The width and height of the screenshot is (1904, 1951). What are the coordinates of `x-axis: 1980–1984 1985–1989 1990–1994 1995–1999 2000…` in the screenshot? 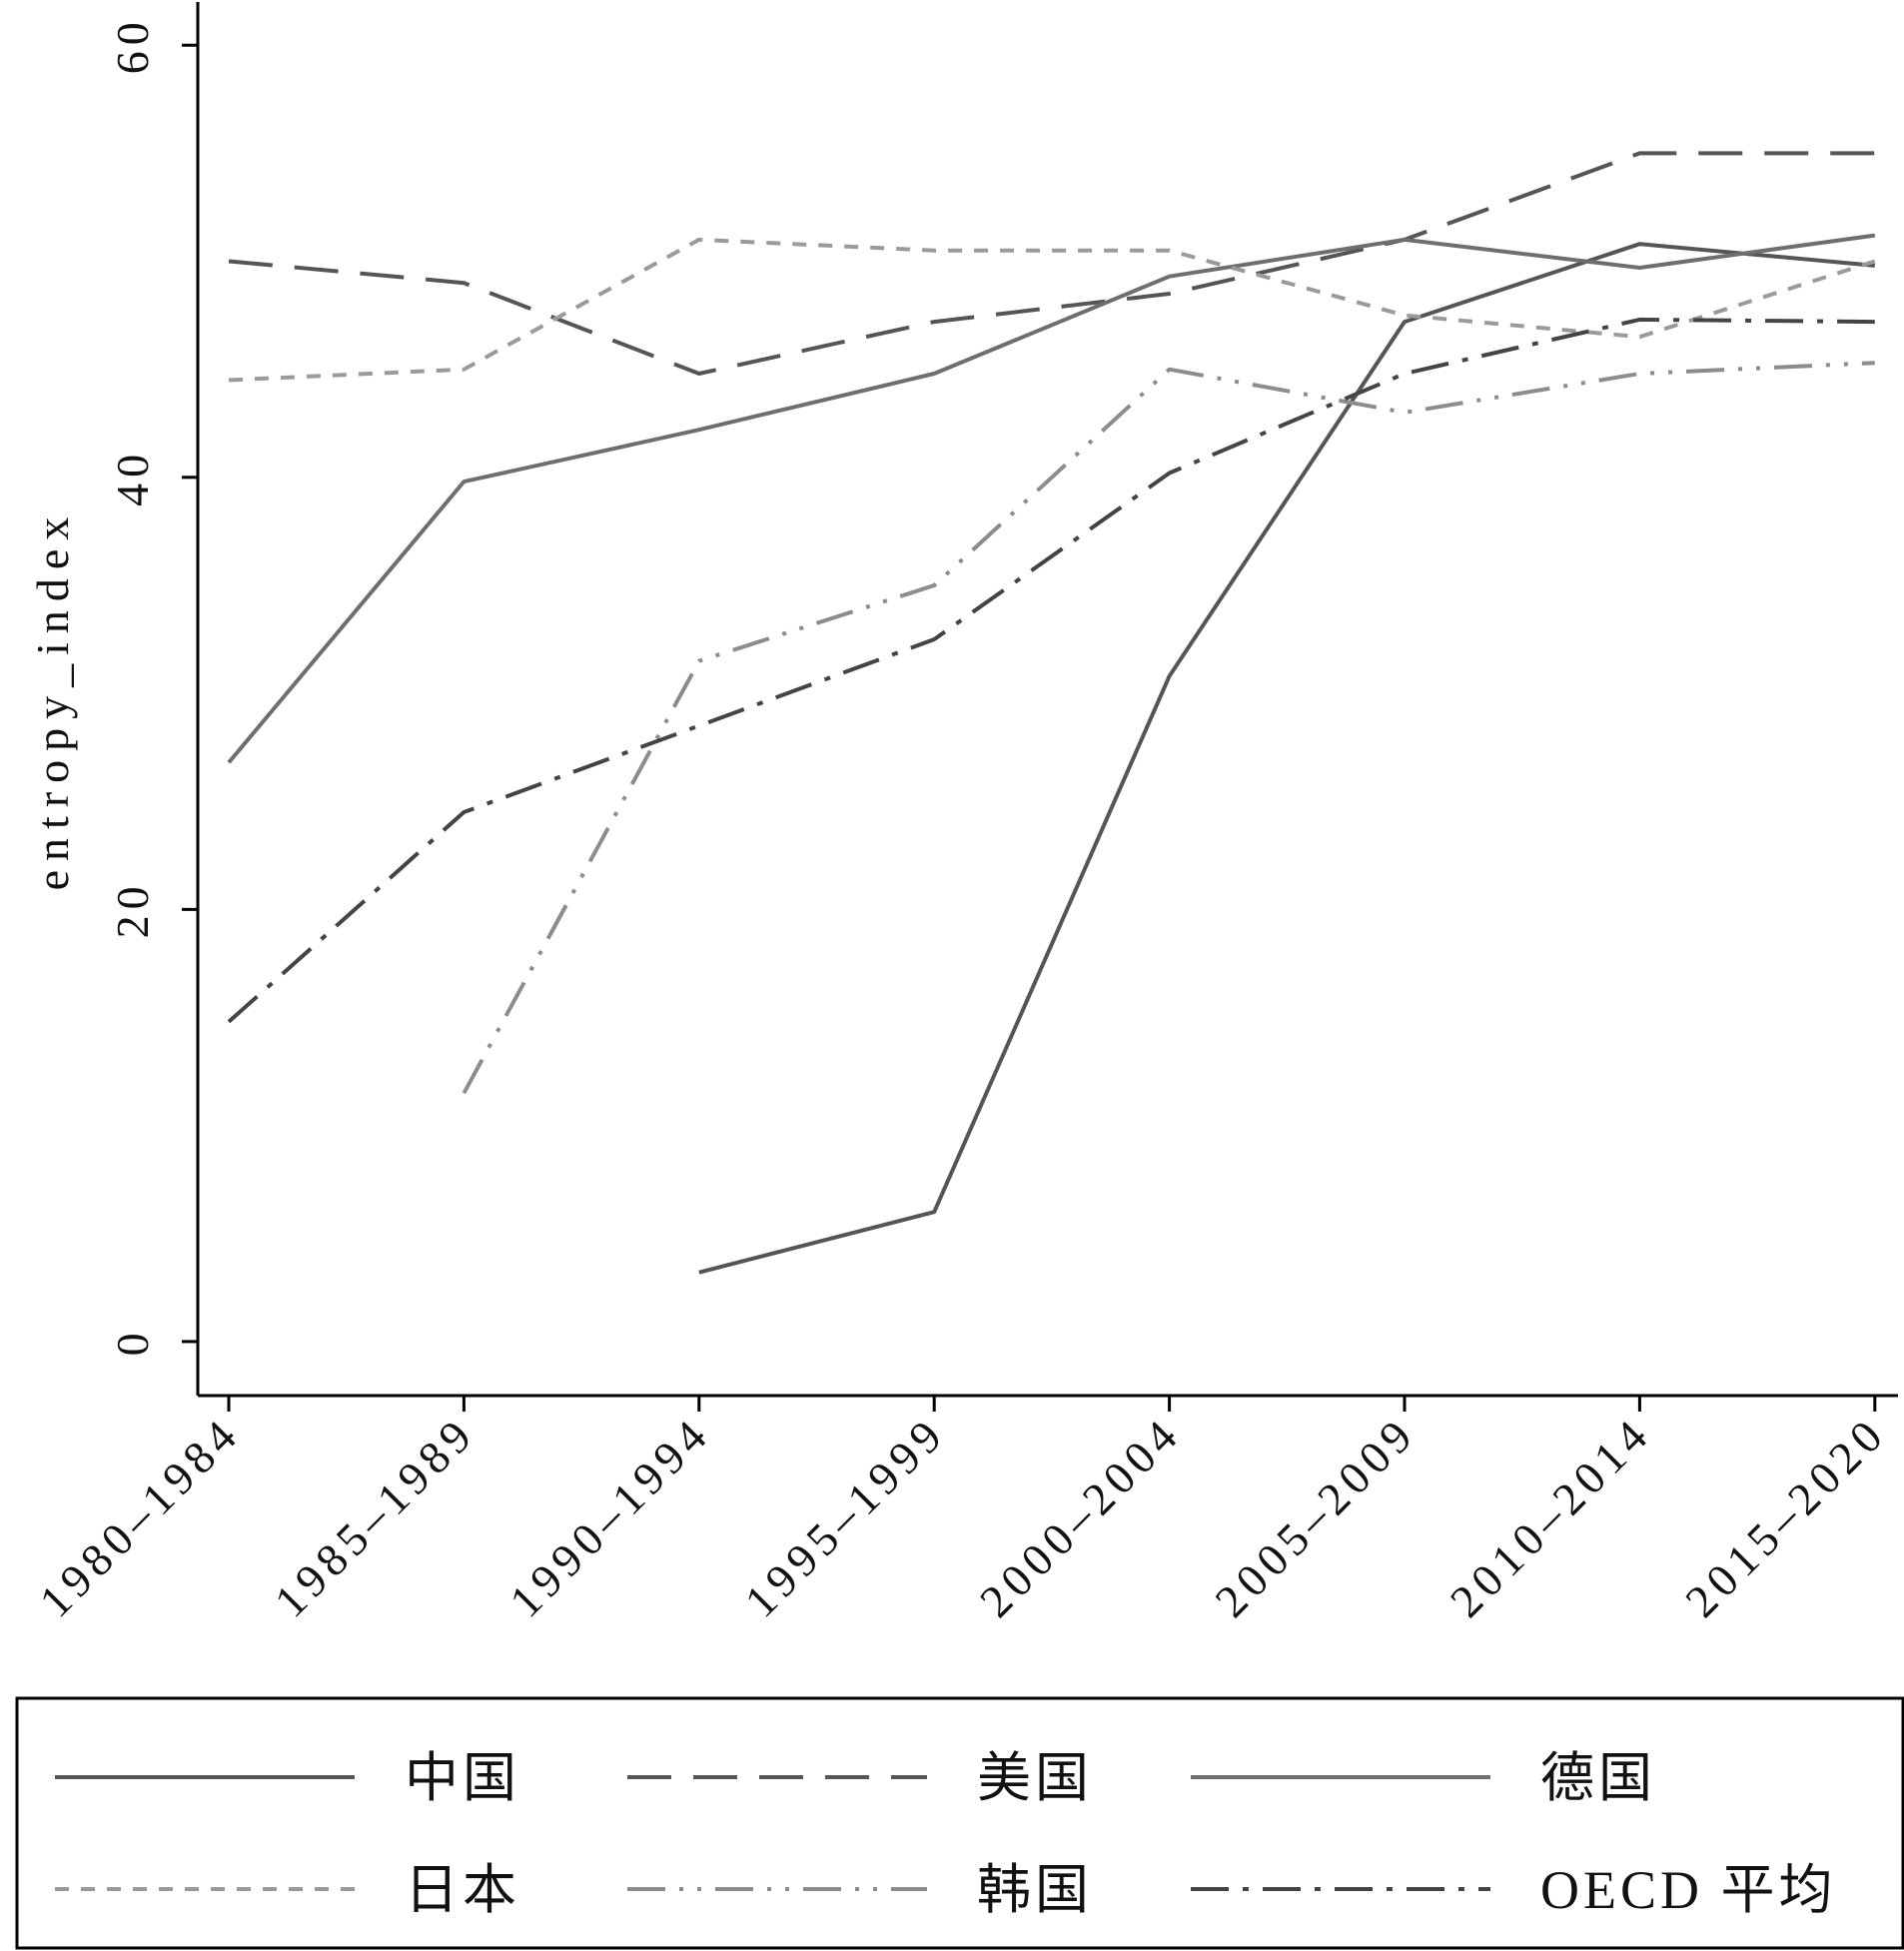 It's located at (962, 1512).